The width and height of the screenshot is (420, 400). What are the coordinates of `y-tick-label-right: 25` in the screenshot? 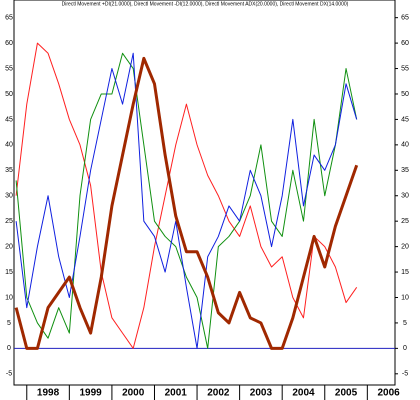 It's located at (405, 221).